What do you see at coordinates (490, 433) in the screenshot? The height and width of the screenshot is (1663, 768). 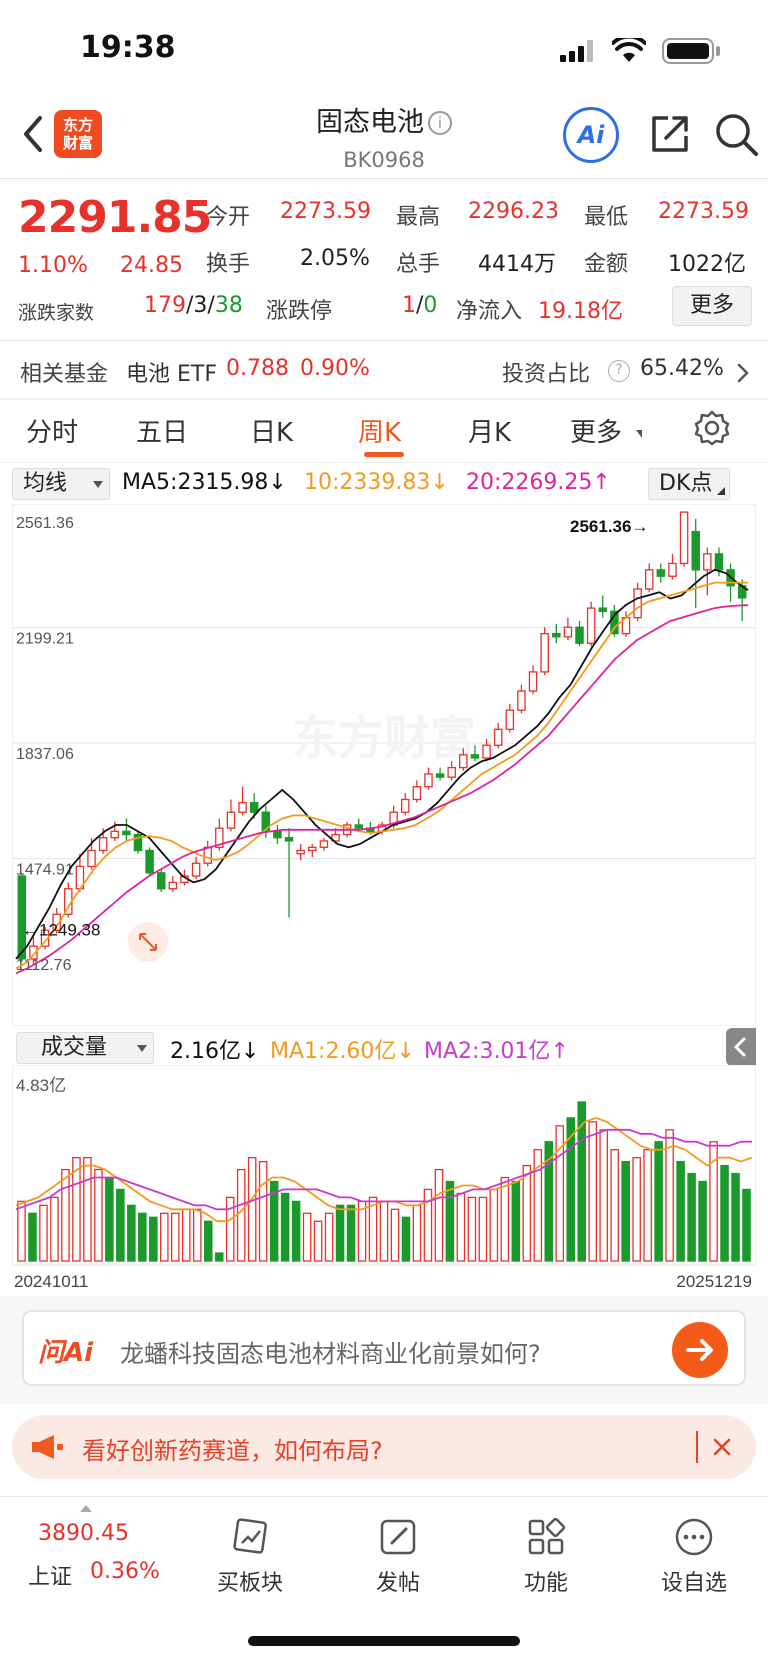 I see `tab-monthly-k: 月K` at bounding box center [490, 433].